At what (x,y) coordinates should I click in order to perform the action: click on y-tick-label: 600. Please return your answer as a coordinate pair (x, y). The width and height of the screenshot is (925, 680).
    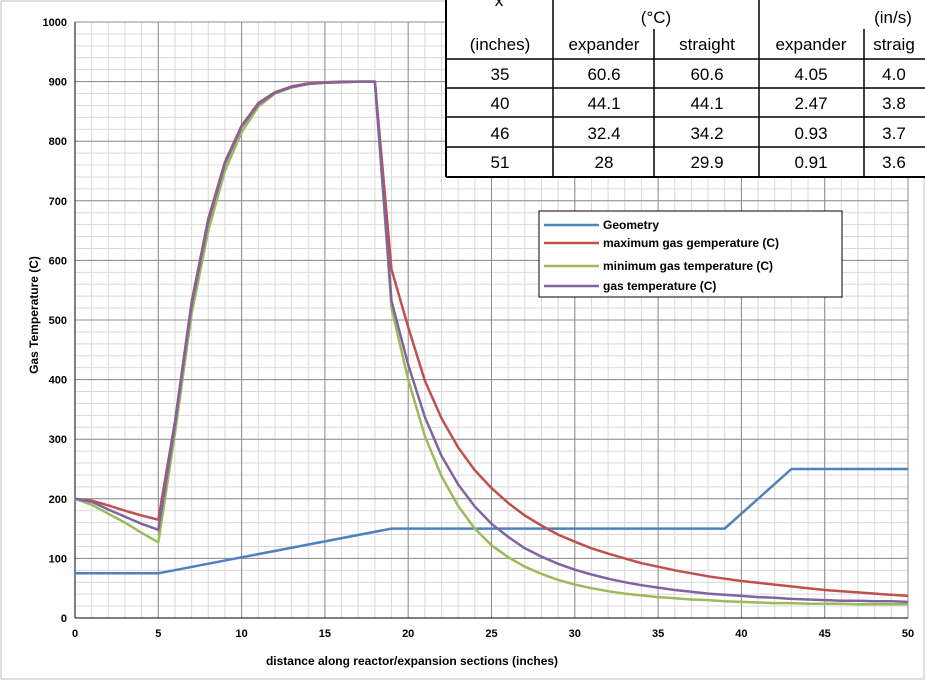
    Looking at the image, I should click on (58, 261).